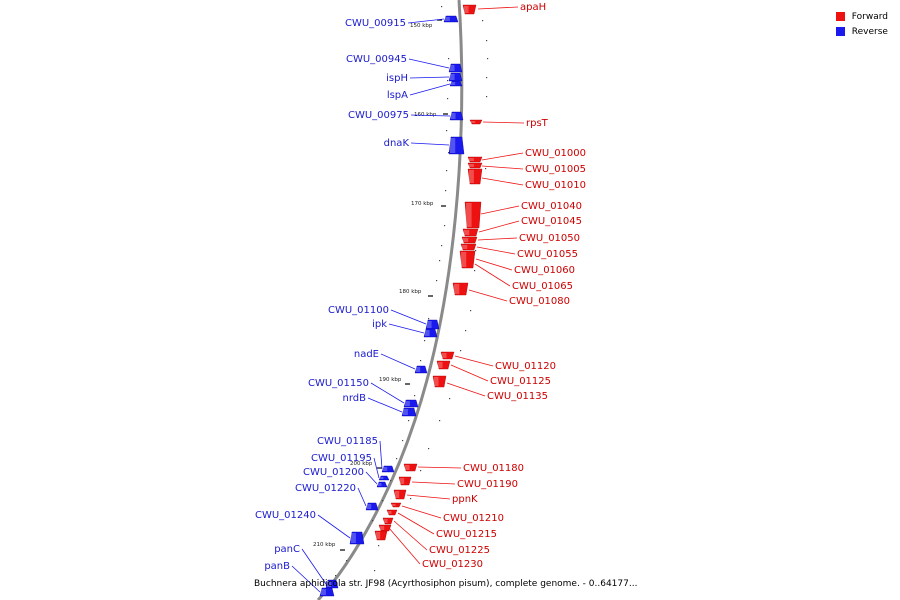 The width and height of the screenshot is (900, 600). What do you see at coordinates (542, 286) in the screenshot?
I see `gene-label-CWU_01065: CWU_01065` at bounding box center [542, 286].